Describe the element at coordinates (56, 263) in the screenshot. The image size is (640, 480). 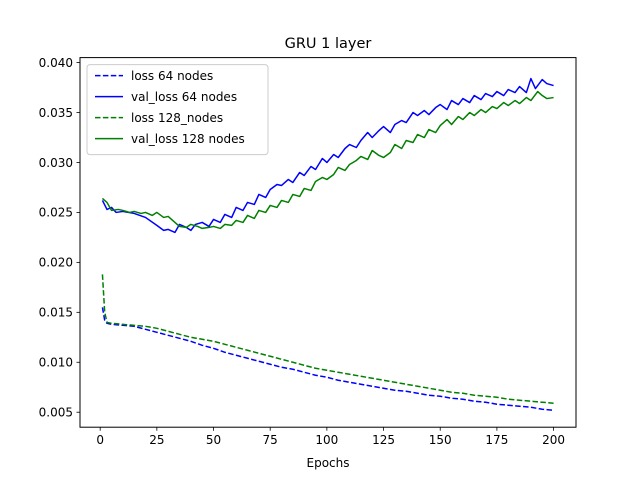
I see `y-tick-label: 0.020` at that location.